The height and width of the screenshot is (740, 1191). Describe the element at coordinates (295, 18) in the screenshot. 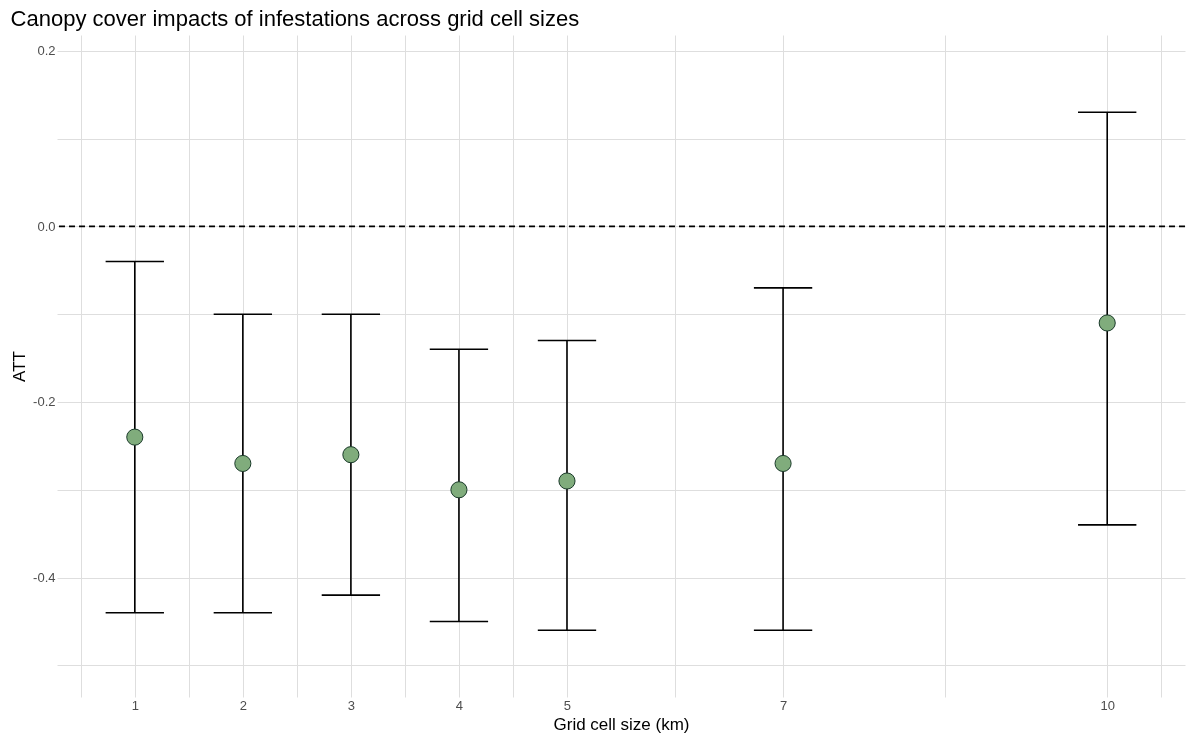

I see `chart-title: Canopy cover impacts of infestations across grid cell sizes` at that location.